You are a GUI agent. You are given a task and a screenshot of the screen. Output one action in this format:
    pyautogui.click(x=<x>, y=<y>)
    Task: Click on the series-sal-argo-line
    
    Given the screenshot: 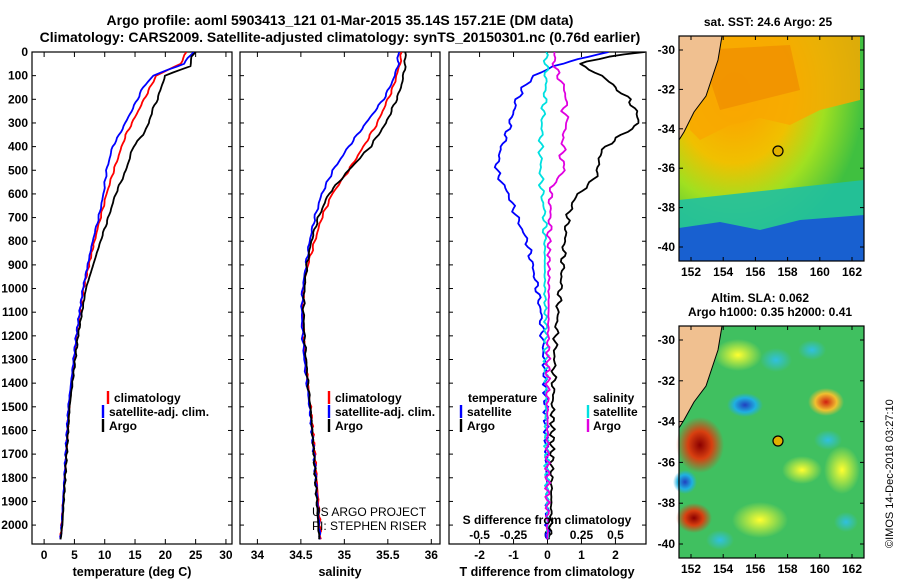 What is the action you would take?
    pyautogui.click(x=354, y=296)
    